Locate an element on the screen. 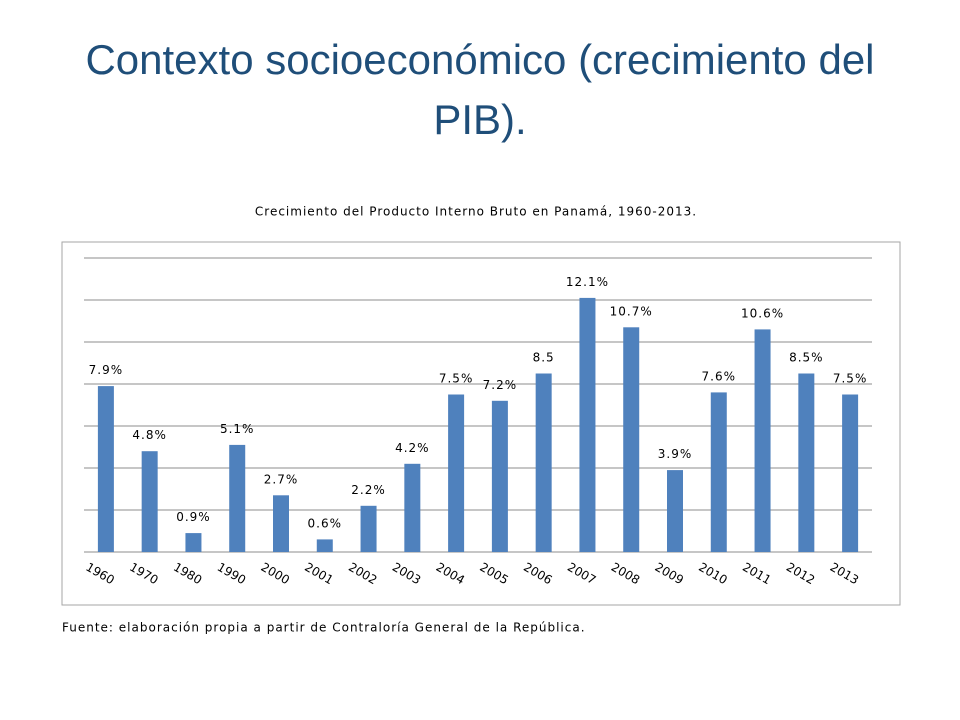  data-label: 4.8% is located at coordinates (149, 435).